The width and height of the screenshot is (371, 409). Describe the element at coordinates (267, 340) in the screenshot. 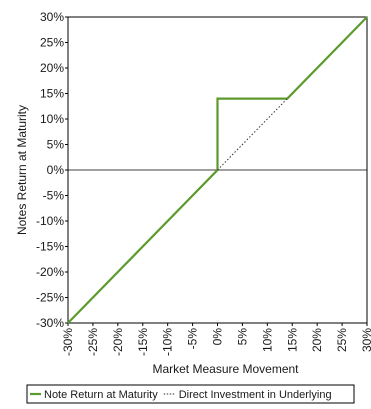

I see `x-tick-label: 10%` at that location.